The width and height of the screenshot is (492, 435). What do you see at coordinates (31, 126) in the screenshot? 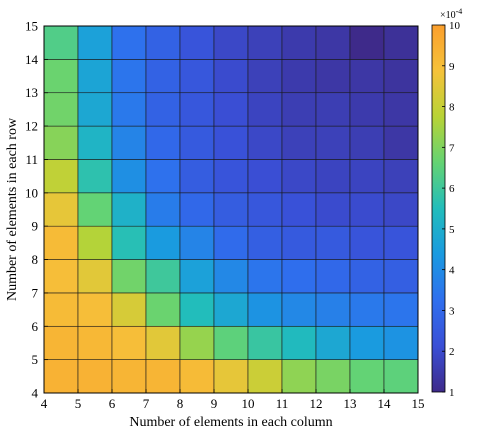
I see `y-tick-label: 12` at bounding box center [31, 126].